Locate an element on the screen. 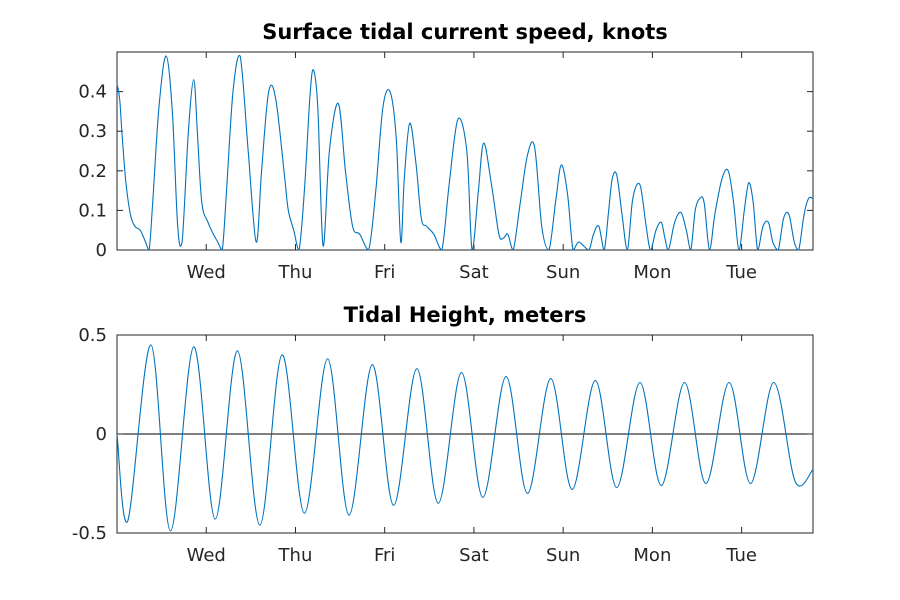  y-tick-label: -0.5 is located at coordinates (89, 533).